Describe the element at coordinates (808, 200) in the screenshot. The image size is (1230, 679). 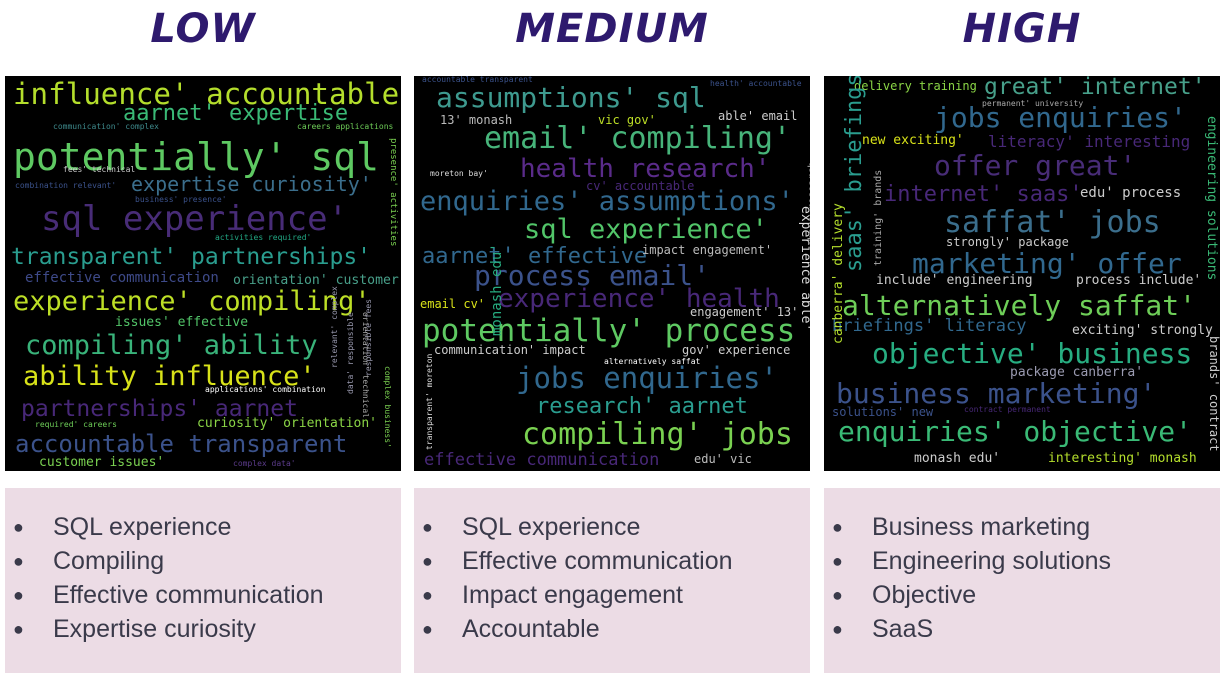
I see `cloud-word: bay' research` at that location.